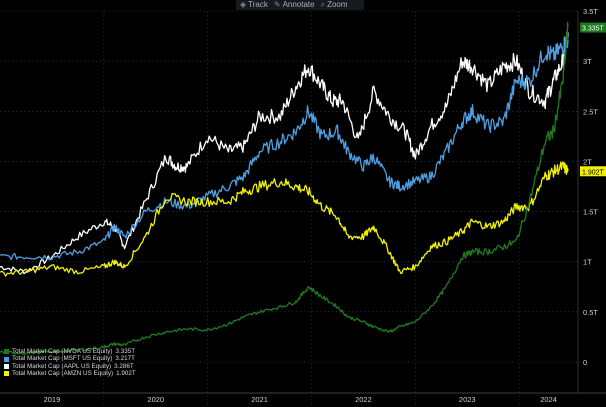  Describe the element at coordinates (590, 312) in the screenshot. I see `y-tick-label: 0.5T` at that location.